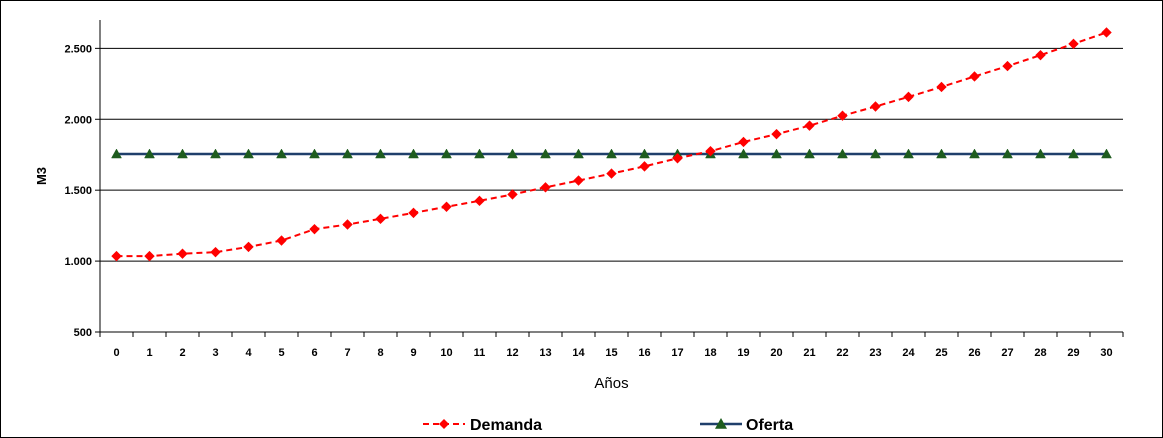 Image resolution: width=1163 pixels, height=438 pixels. Describe the element at coordinates (974, 353) in the screenshot. I see `x-tick-label: 26` at that location.